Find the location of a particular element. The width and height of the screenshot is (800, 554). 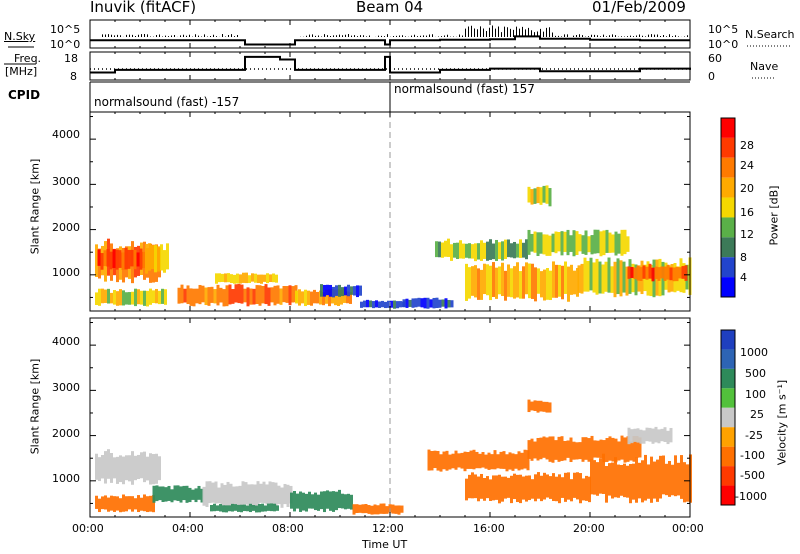

x-tick: 16:00 is located at coordinates (489, 528).